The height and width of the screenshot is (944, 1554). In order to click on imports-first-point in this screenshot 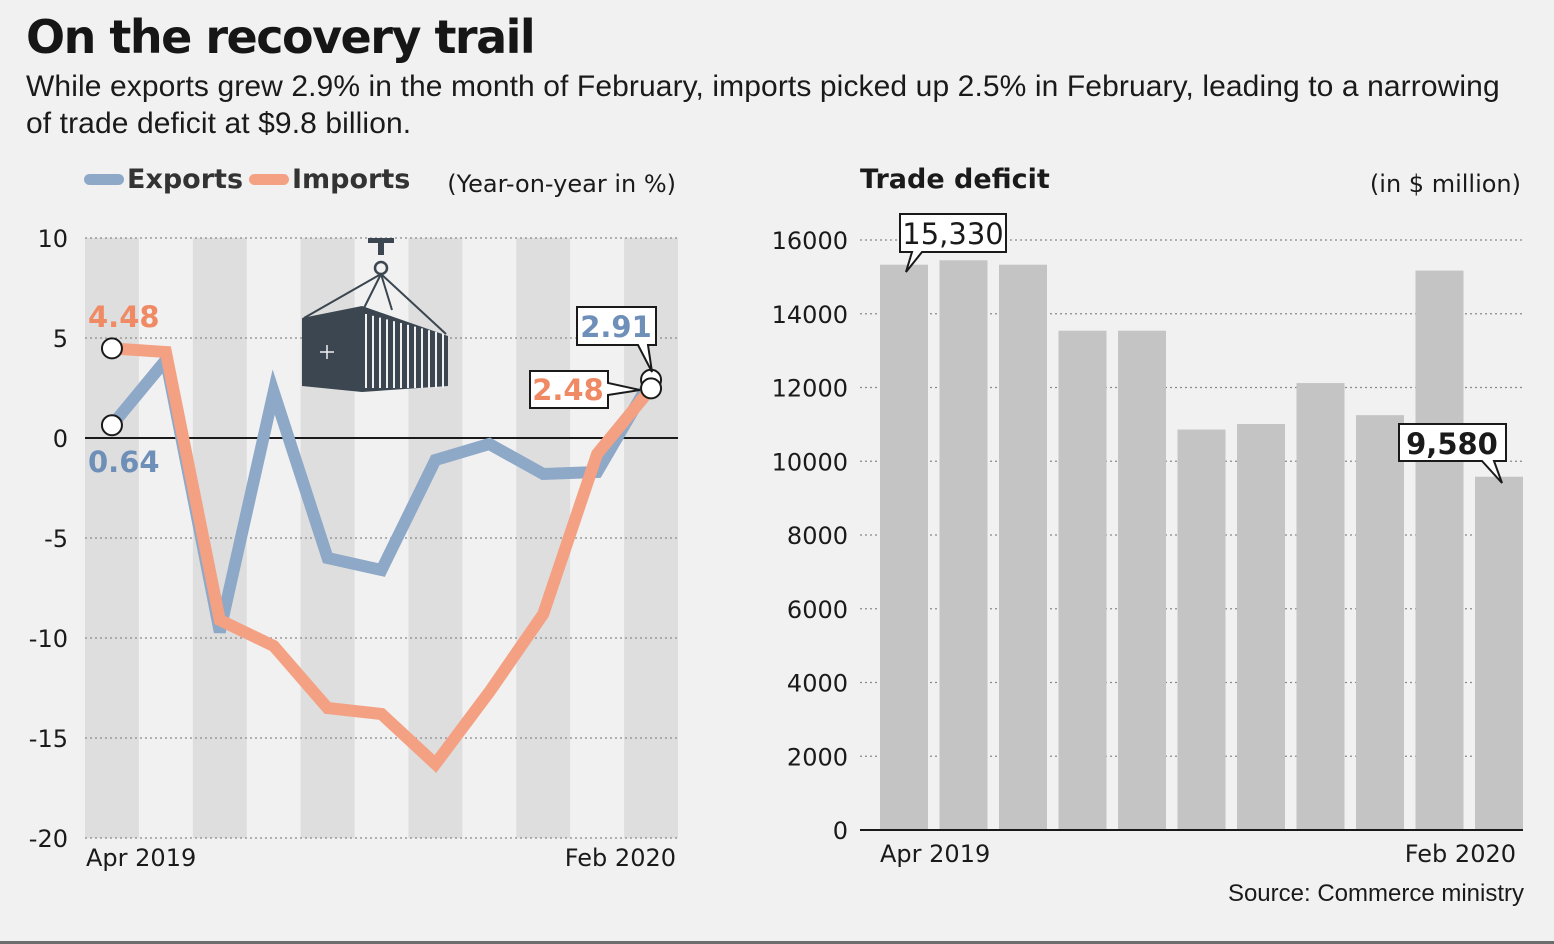, I will do `click(111, 348)`.